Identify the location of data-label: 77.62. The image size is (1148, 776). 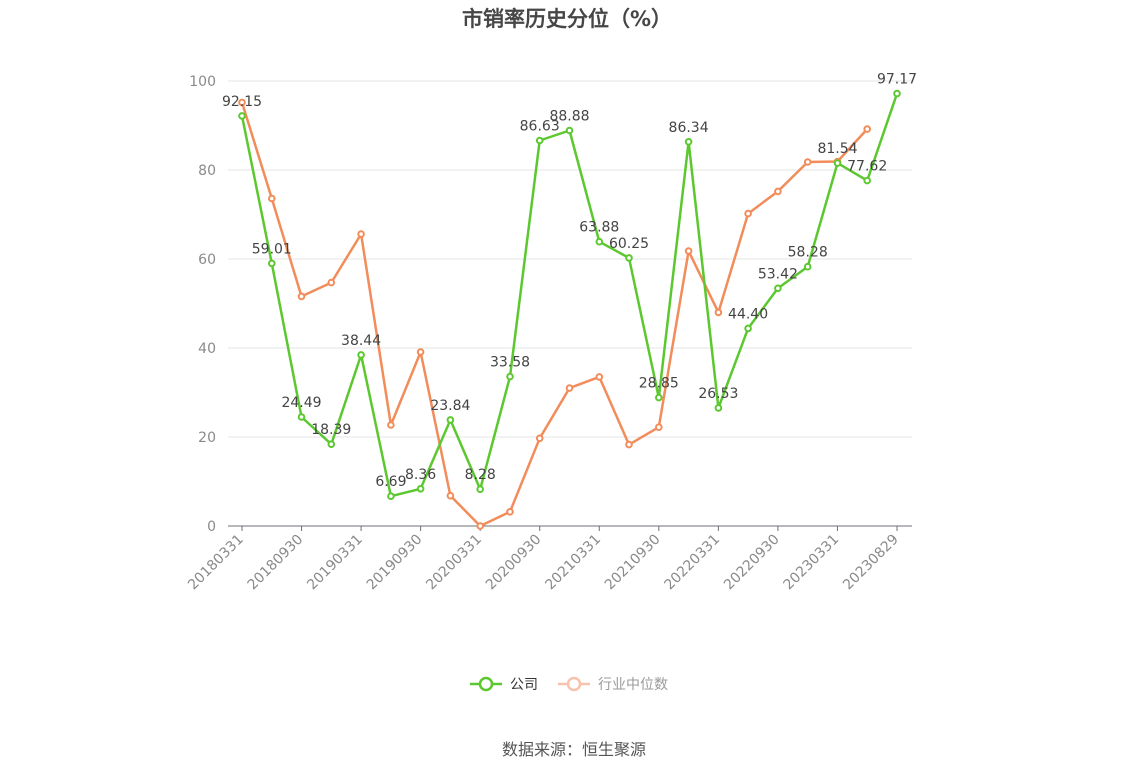
(867, 167).